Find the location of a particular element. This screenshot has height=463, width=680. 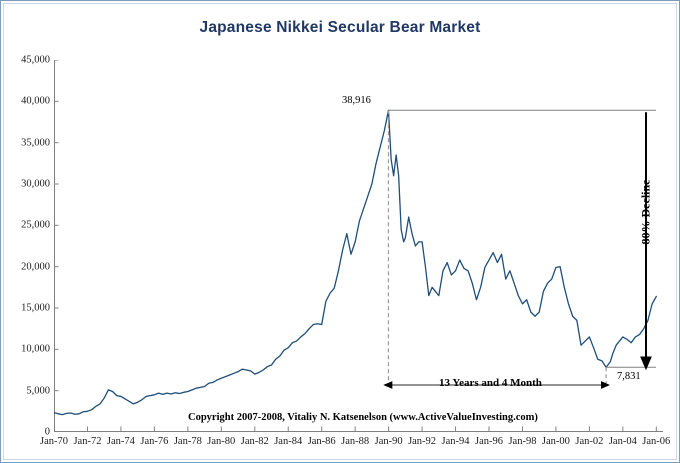

x-axis-tick-label: Jan-86 is located at coordinates (321, 441).